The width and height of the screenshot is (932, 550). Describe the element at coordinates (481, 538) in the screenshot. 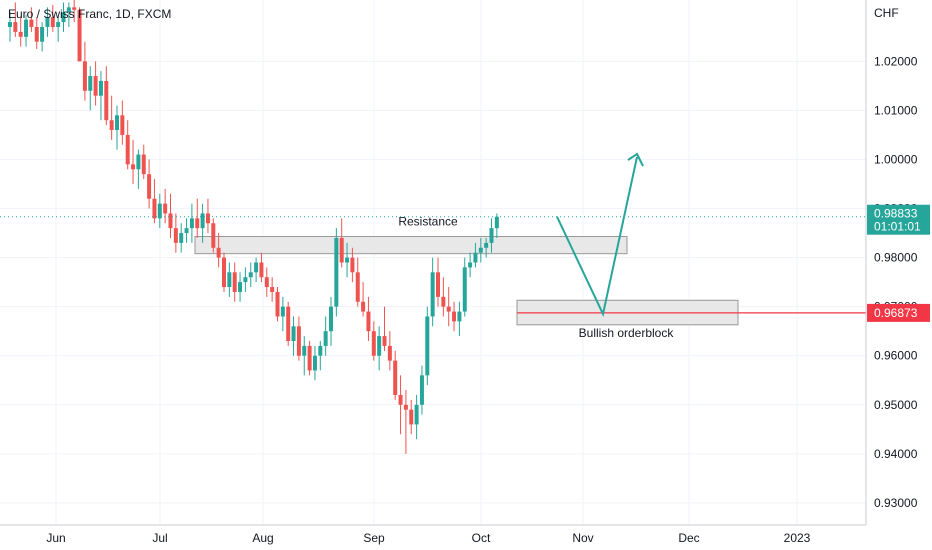

I see `x-tick-label: Oct` at that location.